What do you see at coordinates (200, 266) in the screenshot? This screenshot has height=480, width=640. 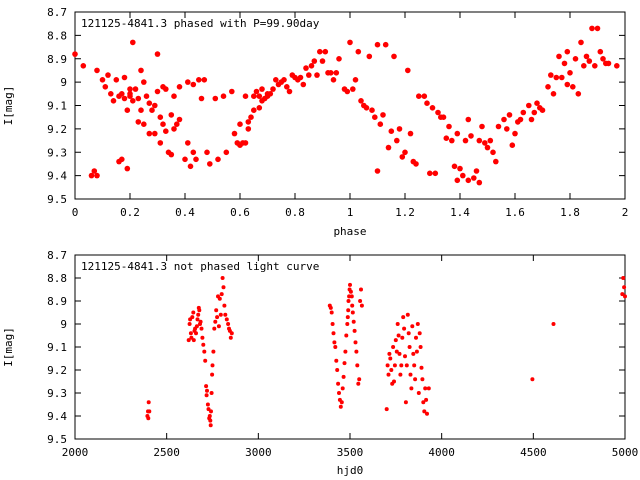 I see `unphased-plot-title: 121125-4841.3 not phased light curve` at bounding box center [200, 266].